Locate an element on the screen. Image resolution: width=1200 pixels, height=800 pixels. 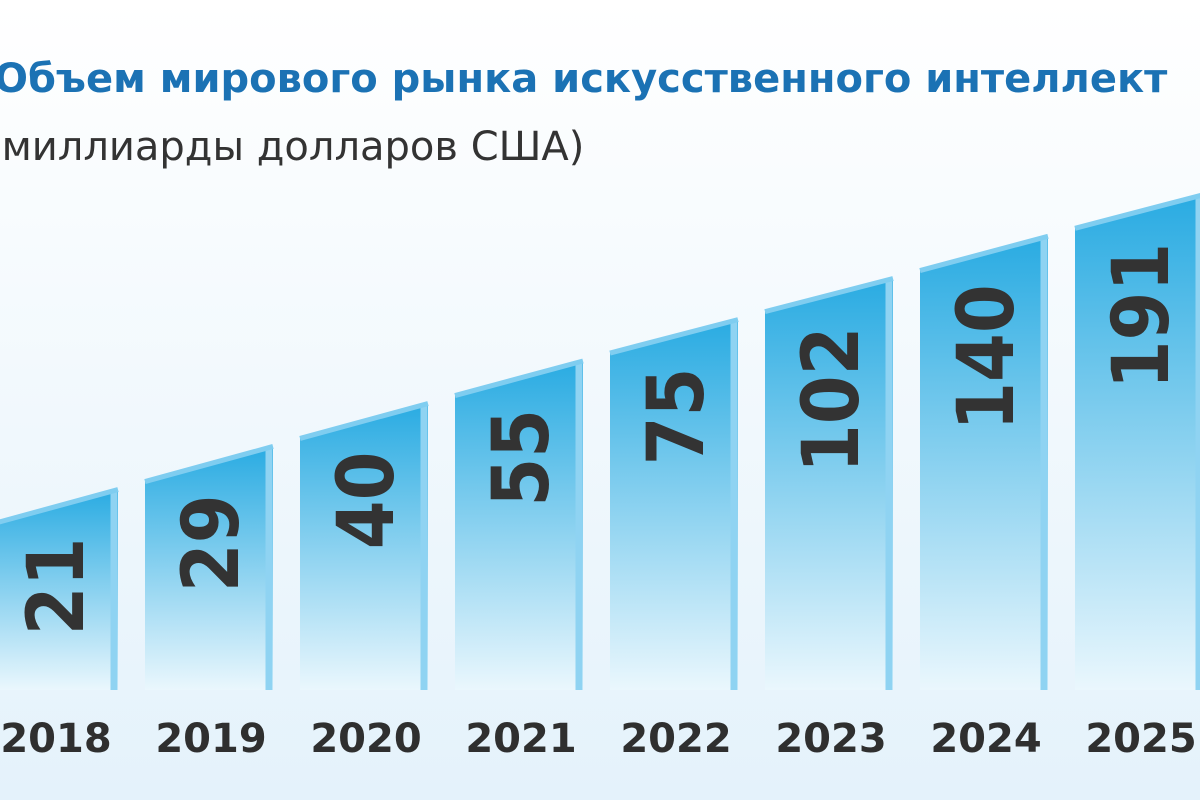
data-label: 29 is located at coordinates (212, 543).